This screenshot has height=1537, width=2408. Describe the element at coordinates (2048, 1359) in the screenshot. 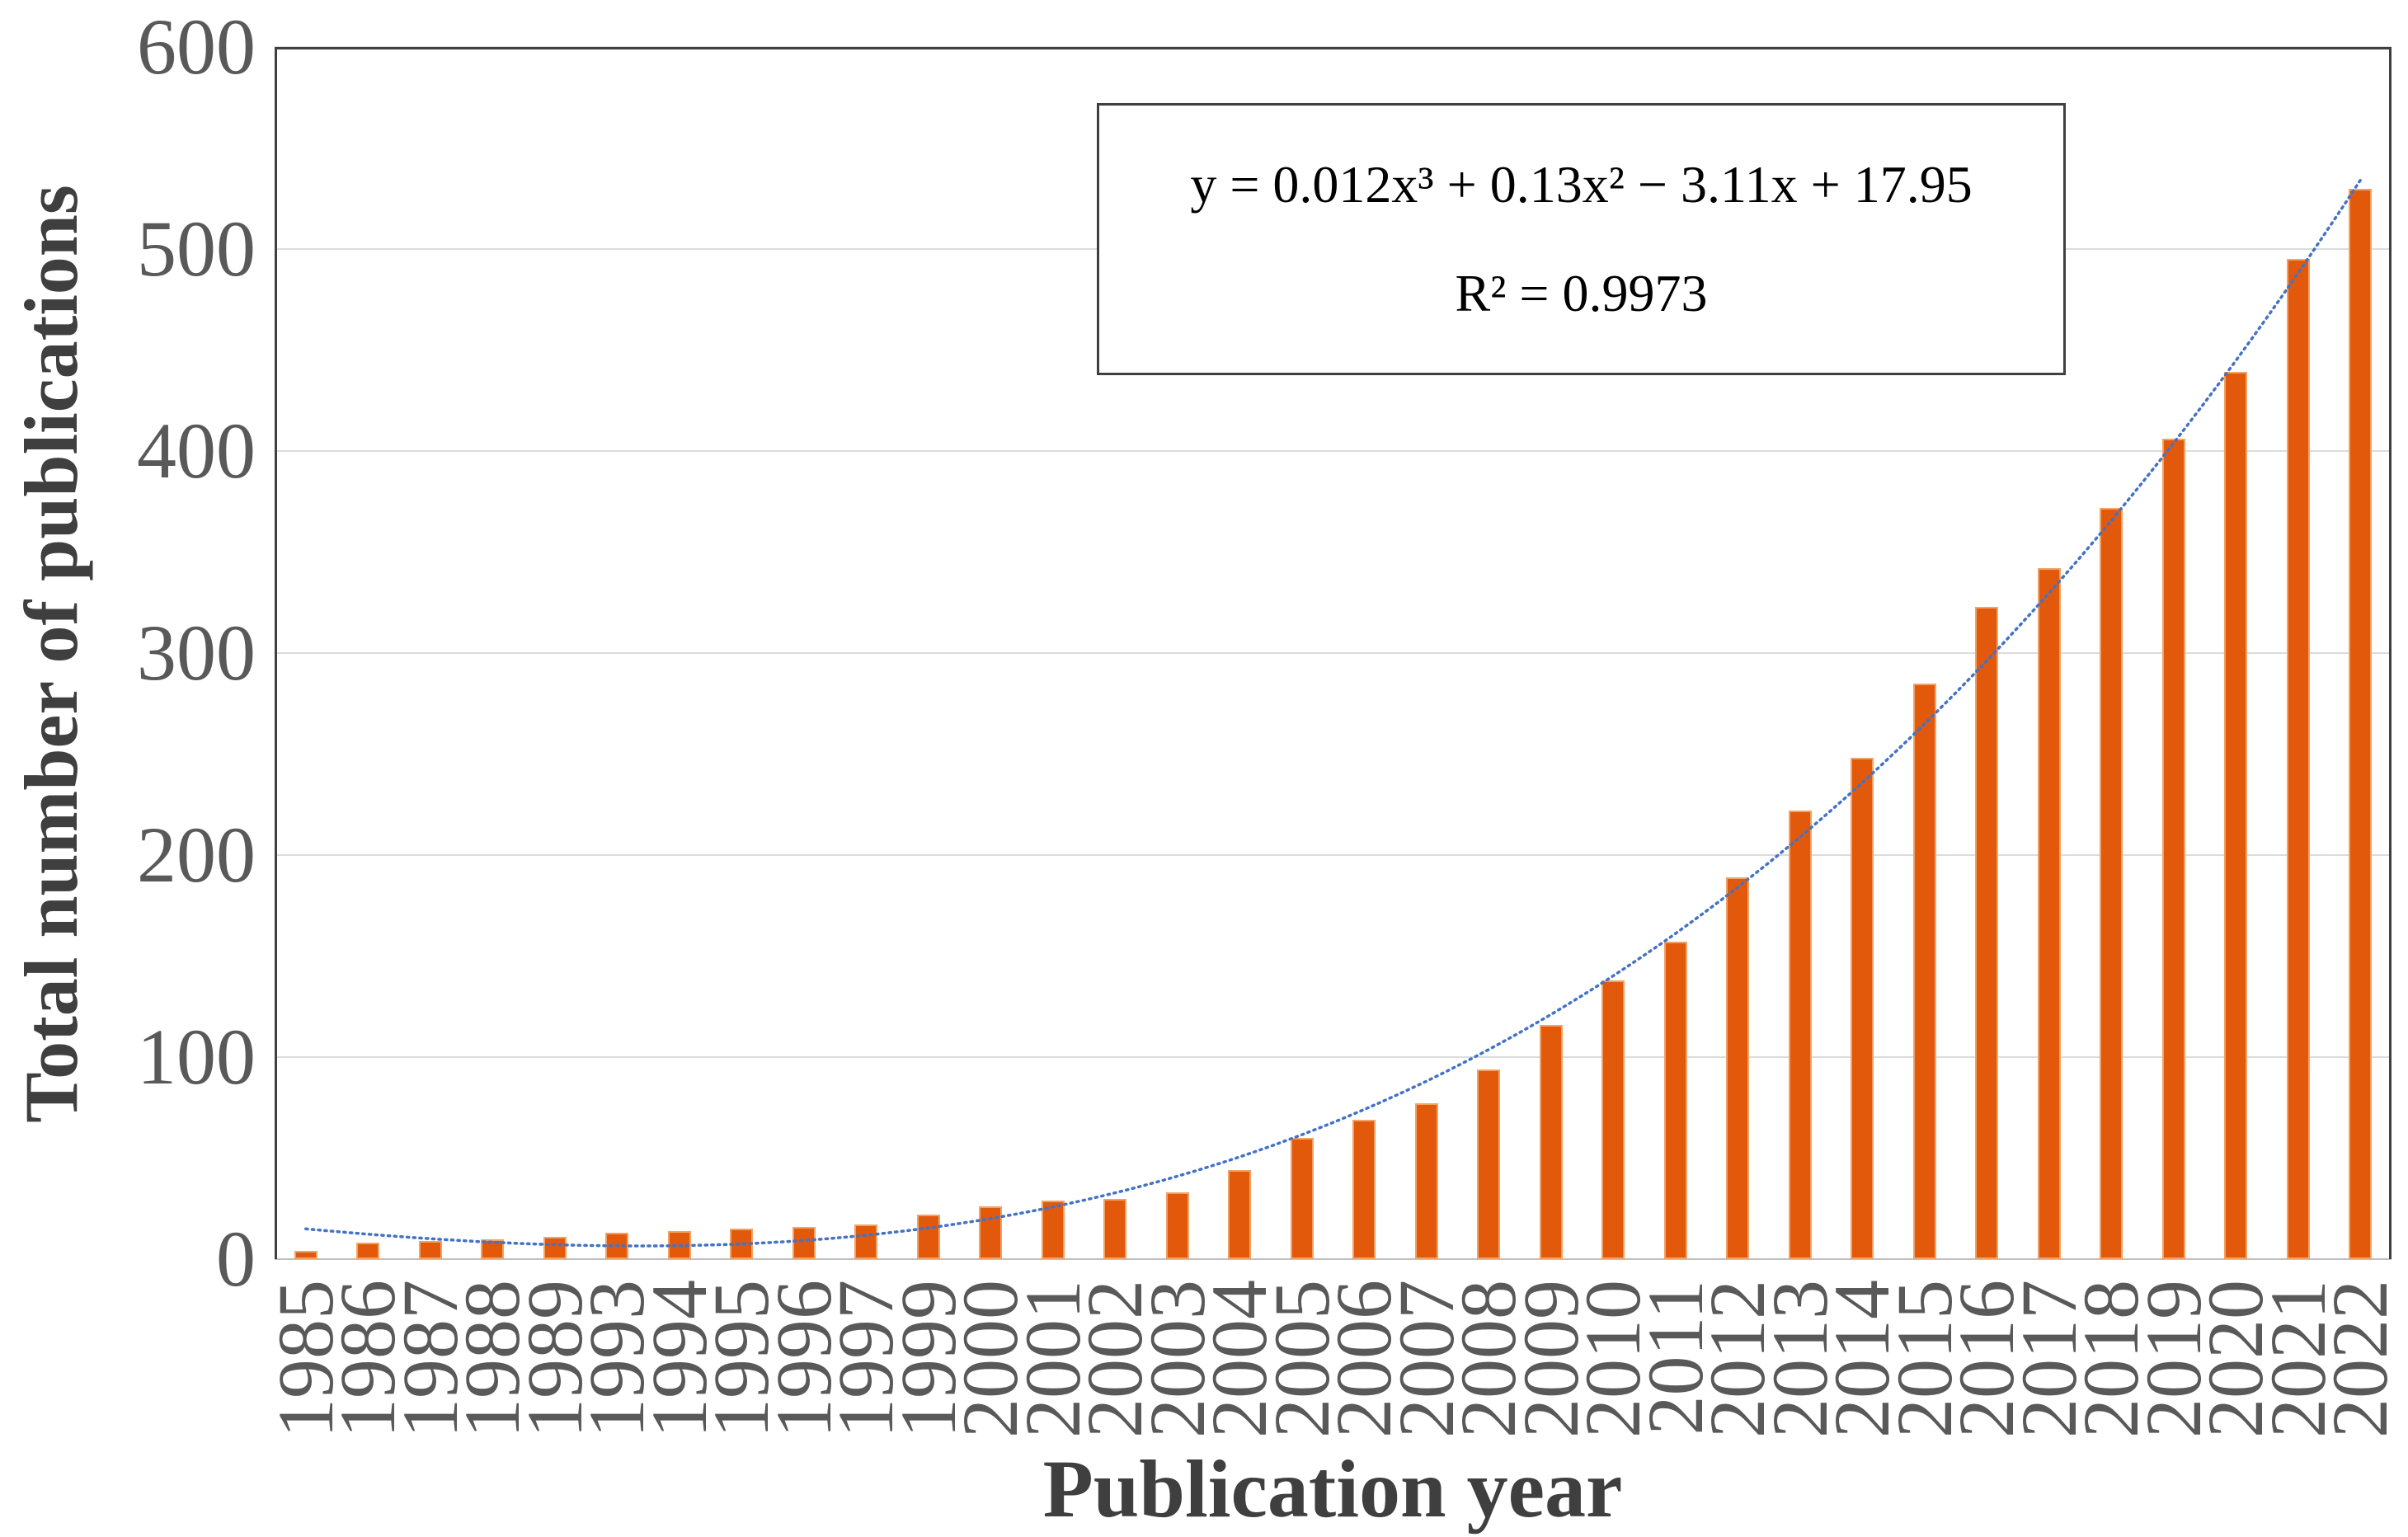

I see `x-tick-label-text: 2017` at that location.